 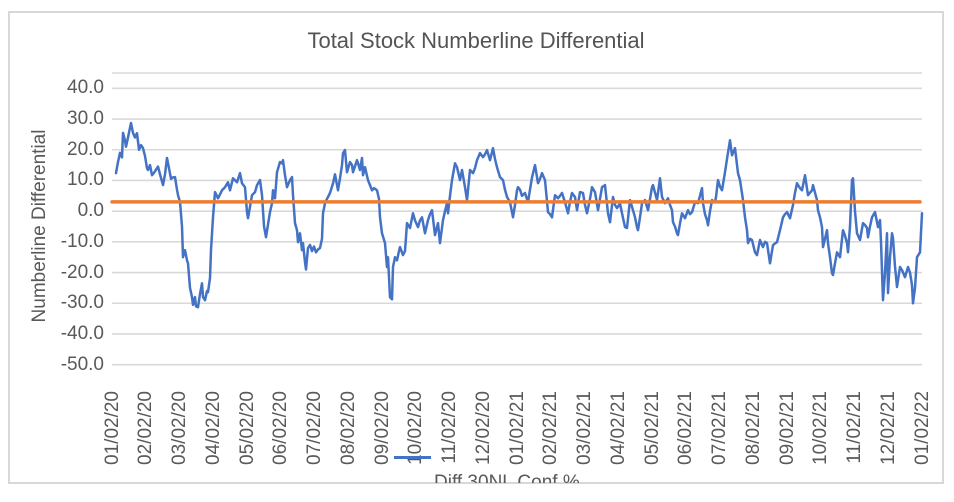 What do you see at coordinates (146, 428) in the screenshot?
I see `x-tick-label: 02/02/20` at bounding box center [146, 428].